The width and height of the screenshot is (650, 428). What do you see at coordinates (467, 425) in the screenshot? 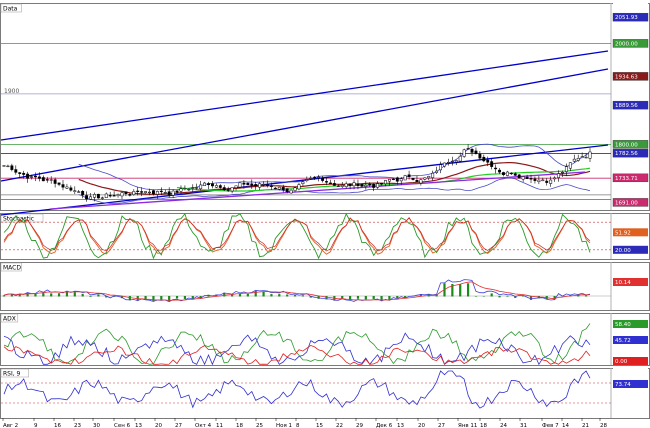
I see `x-axis-label: Янв 11` at bounding box center [467, 425].